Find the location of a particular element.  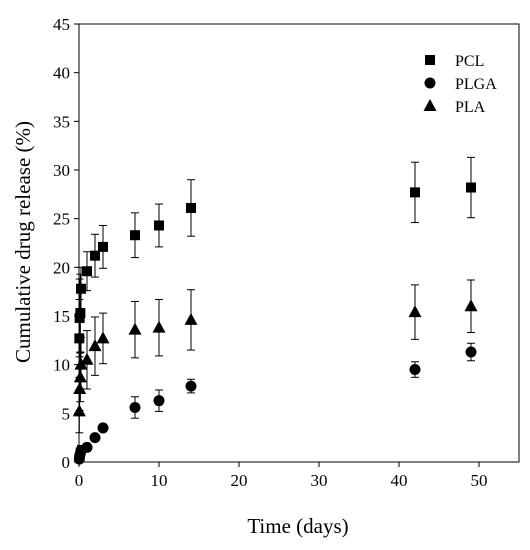

x-tick-label: 10 is located at coordinates (159, 480).